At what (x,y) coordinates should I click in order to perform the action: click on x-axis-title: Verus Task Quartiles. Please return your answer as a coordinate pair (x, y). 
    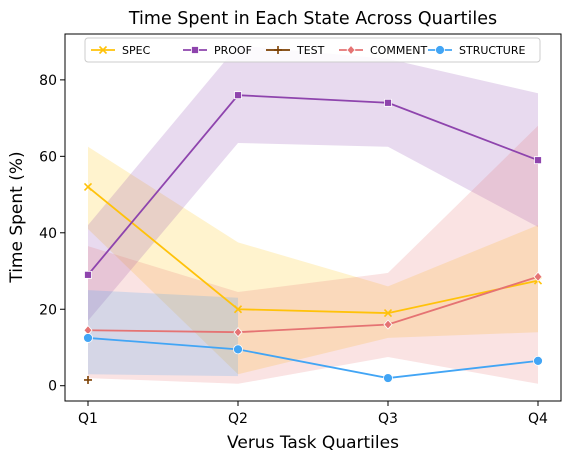
    Looking at the image, I should click on (313, 443).